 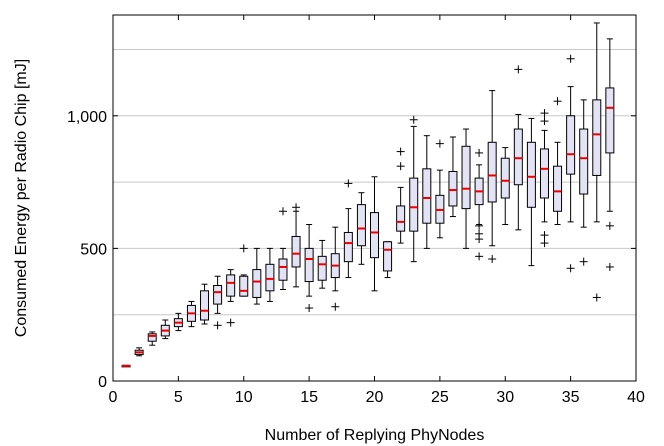 What do you see at coordinates (93, 249) in the screenshot?
I see `y-tick-label: 500` at bounding box center [93, 249].